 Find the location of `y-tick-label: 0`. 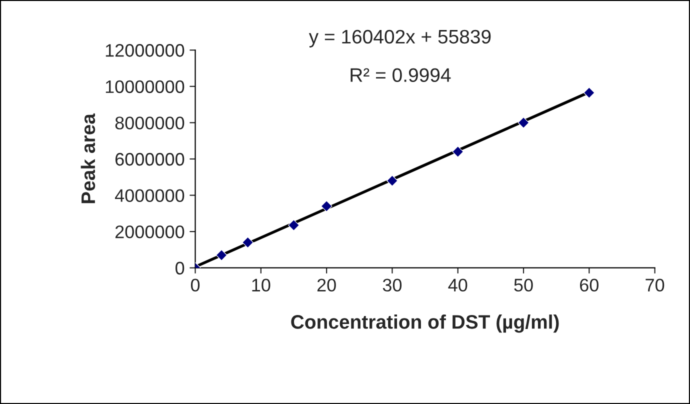

y-tick-label: 0 is located at coordinates (180, 268).